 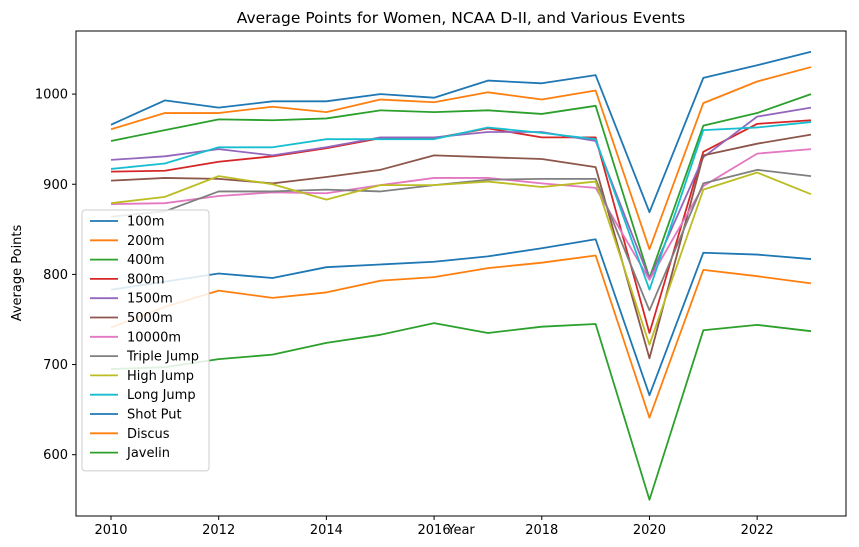 What do you see at coordinates (162, 357) in the screenshot?
I see `legend-label: Triple Jump` at bounding box center [162, 357].